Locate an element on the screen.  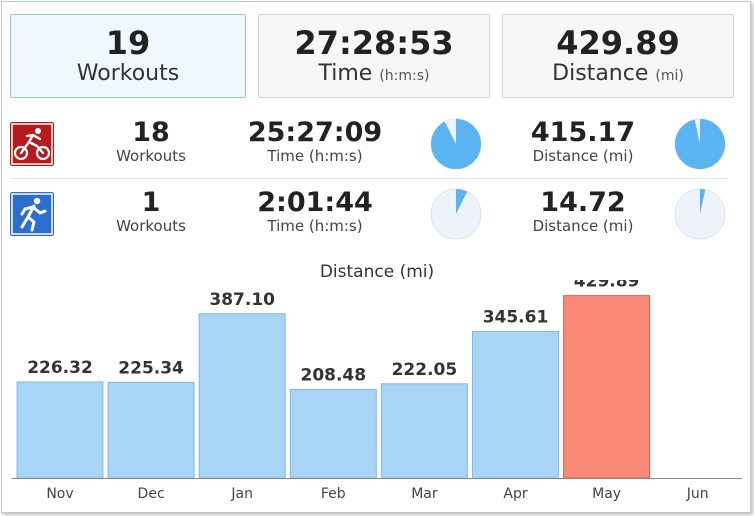
cycling-time-pie is located at coordinates (456, 144).